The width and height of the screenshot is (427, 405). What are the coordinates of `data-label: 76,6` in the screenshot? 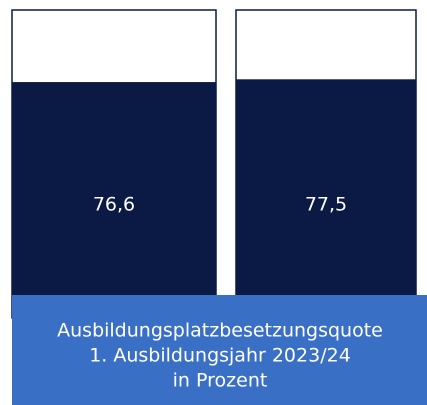 It's located at (114, 205).